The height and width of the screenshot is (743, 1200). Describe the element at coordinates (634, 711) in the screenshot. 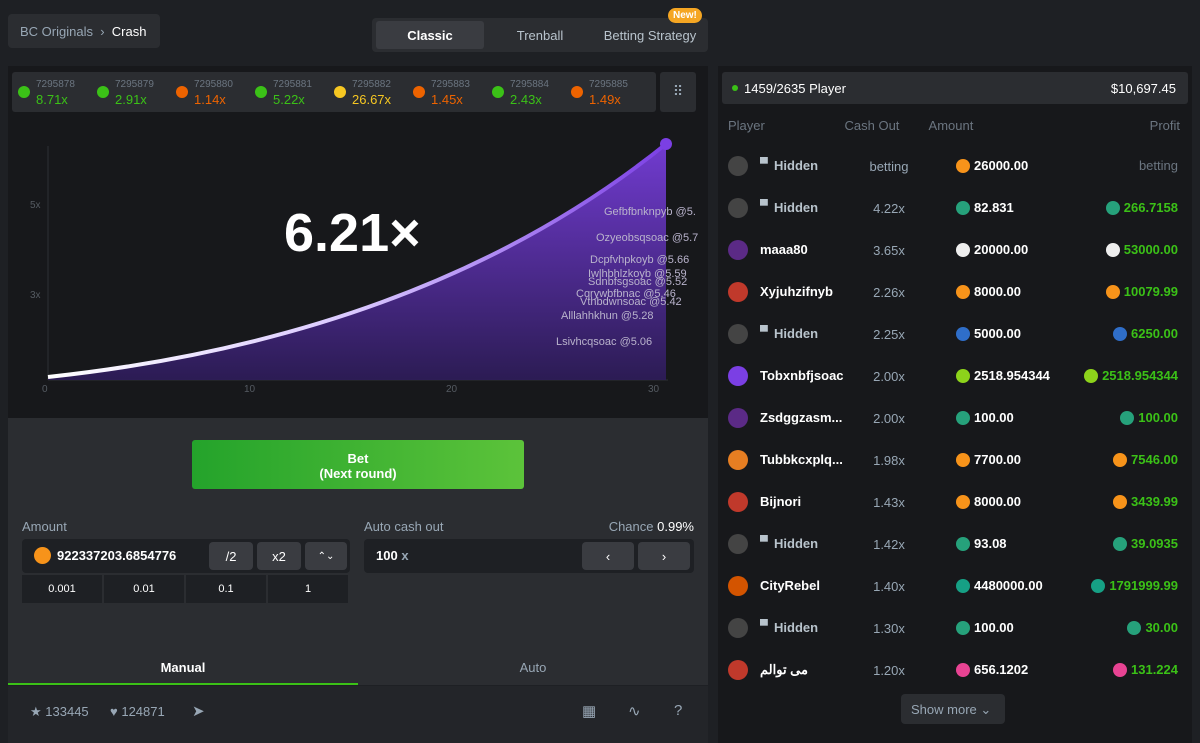

I see `chart-icon: ∿` at that location.